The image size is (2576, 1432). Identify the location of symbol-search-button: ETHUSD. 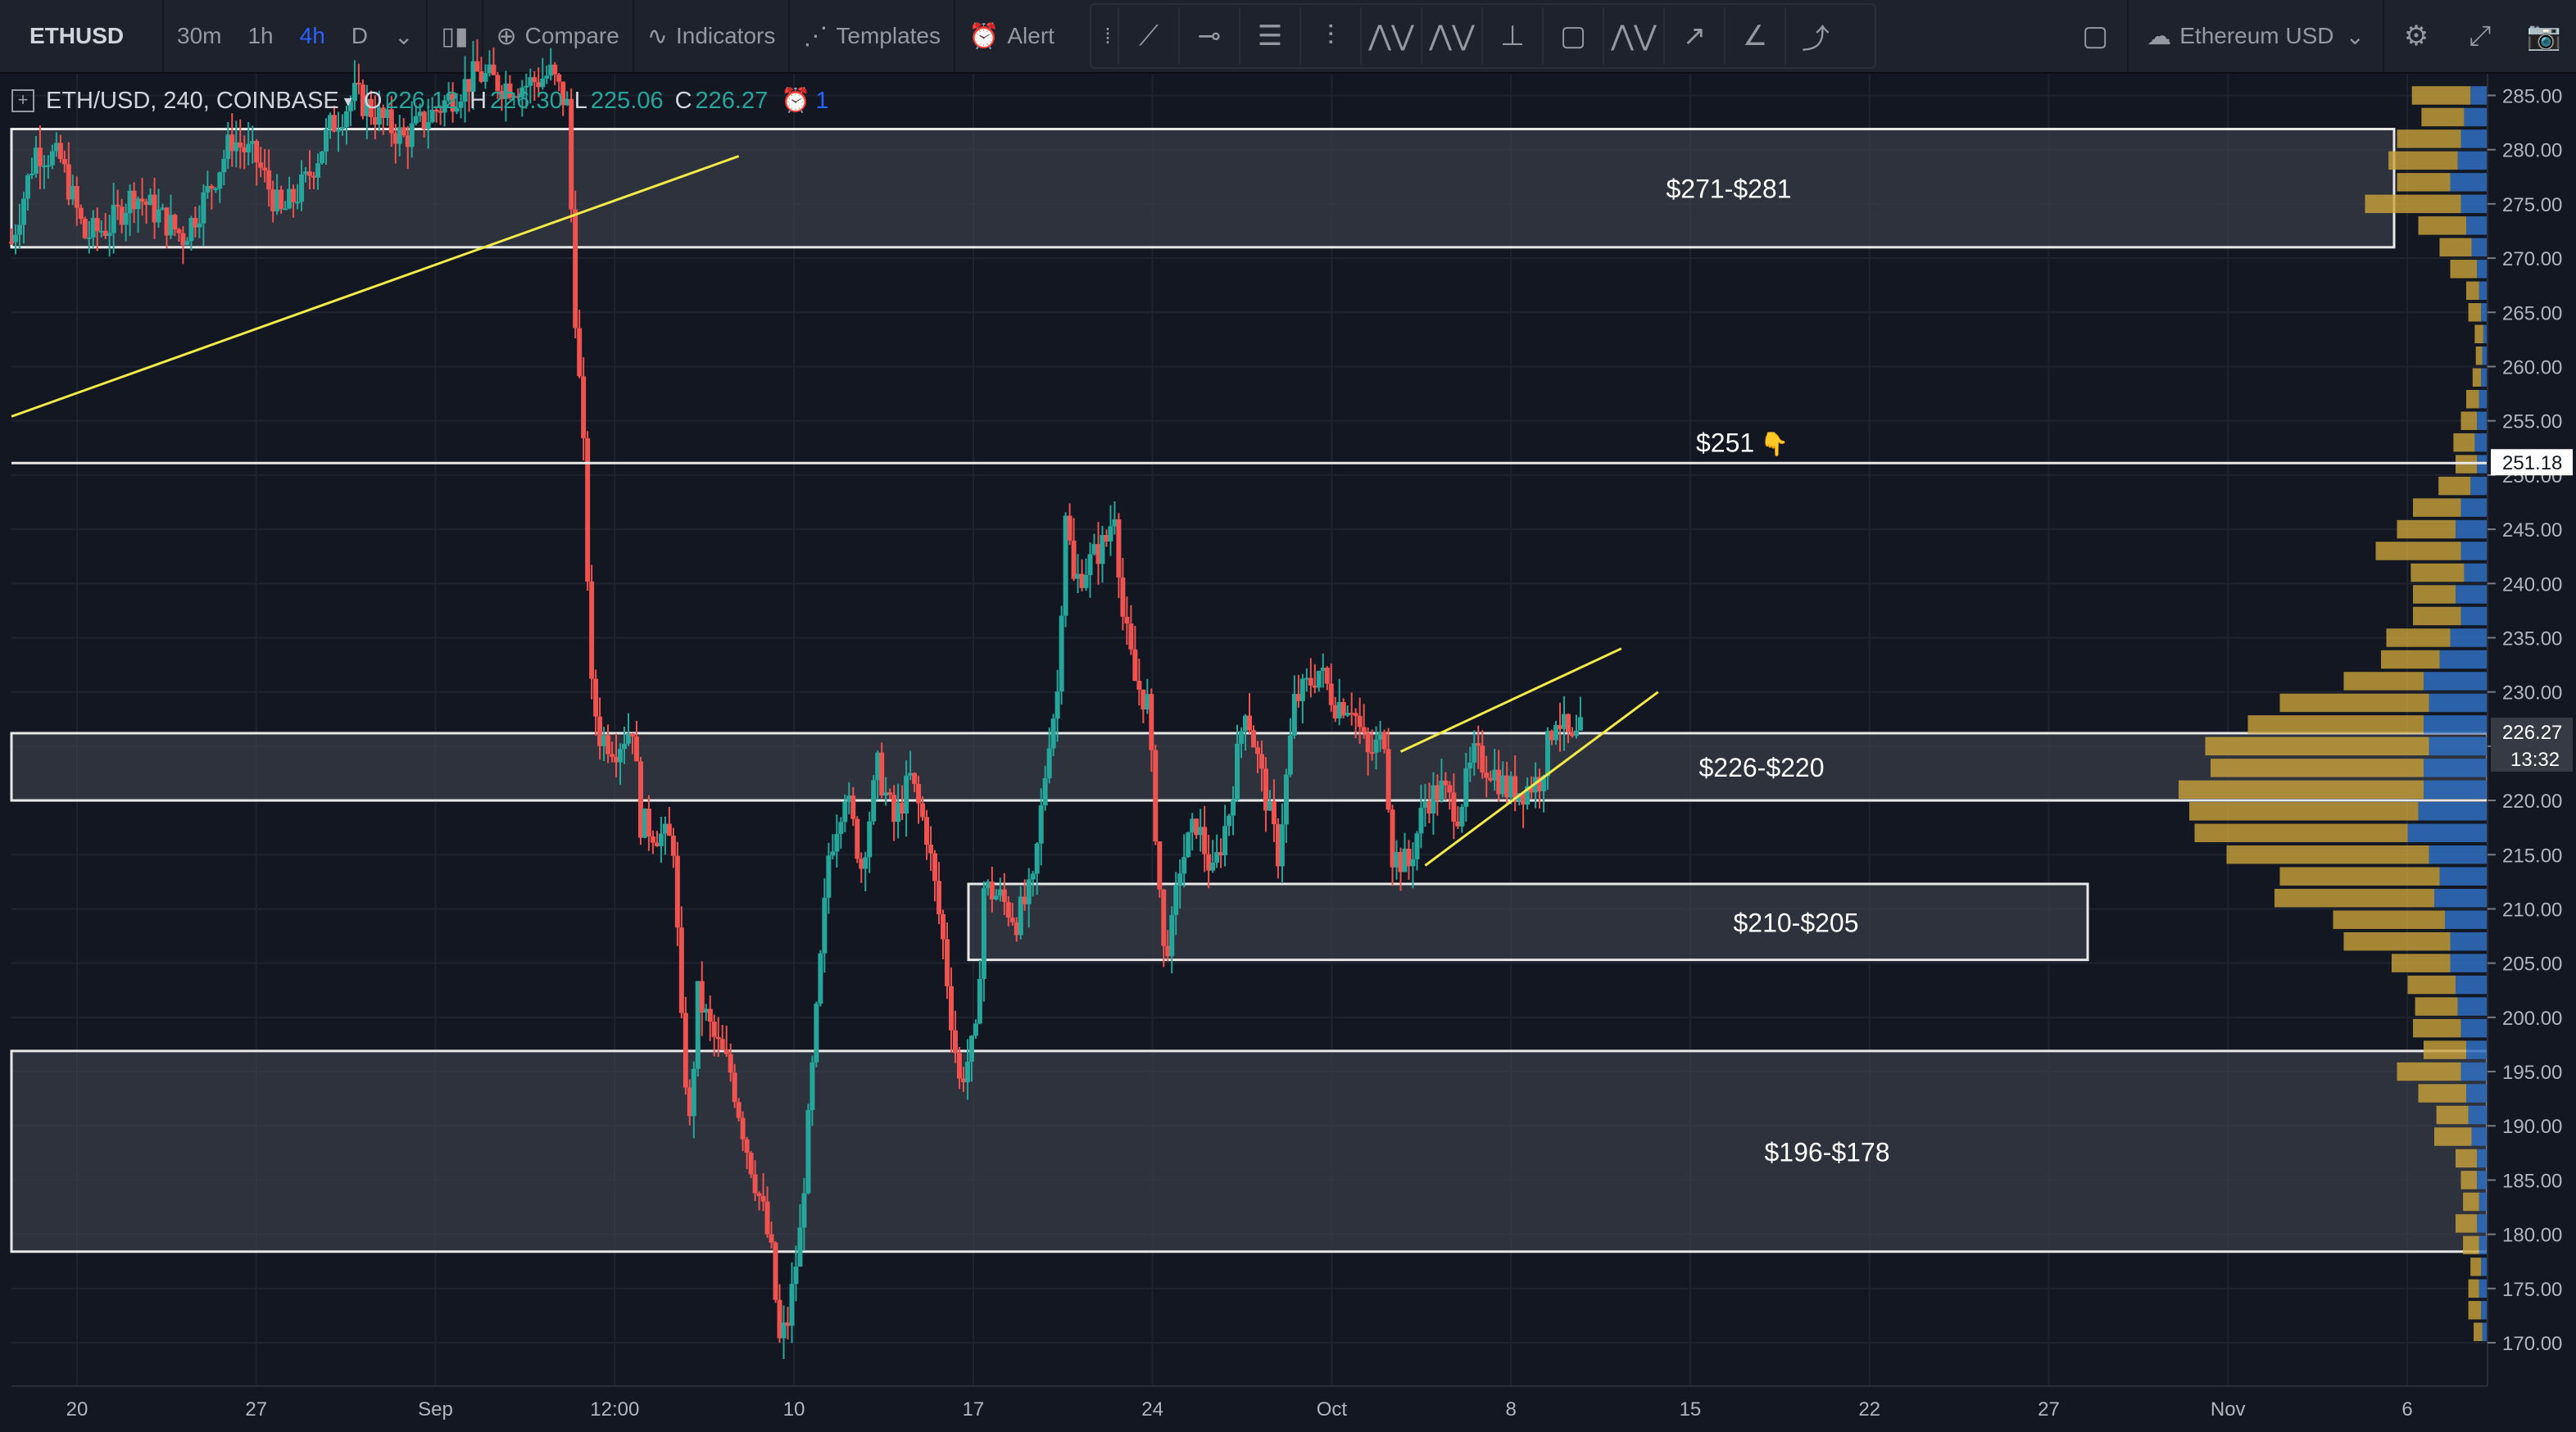
(82, 36).